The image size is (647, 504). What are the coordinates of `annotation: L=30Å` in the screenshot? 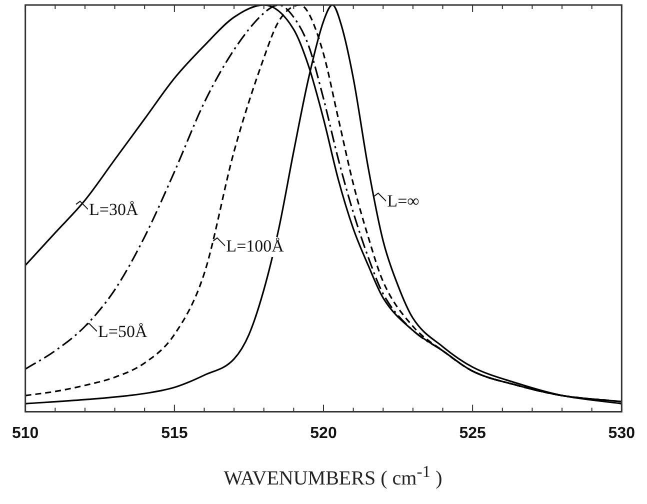 It's located at (114, 209).